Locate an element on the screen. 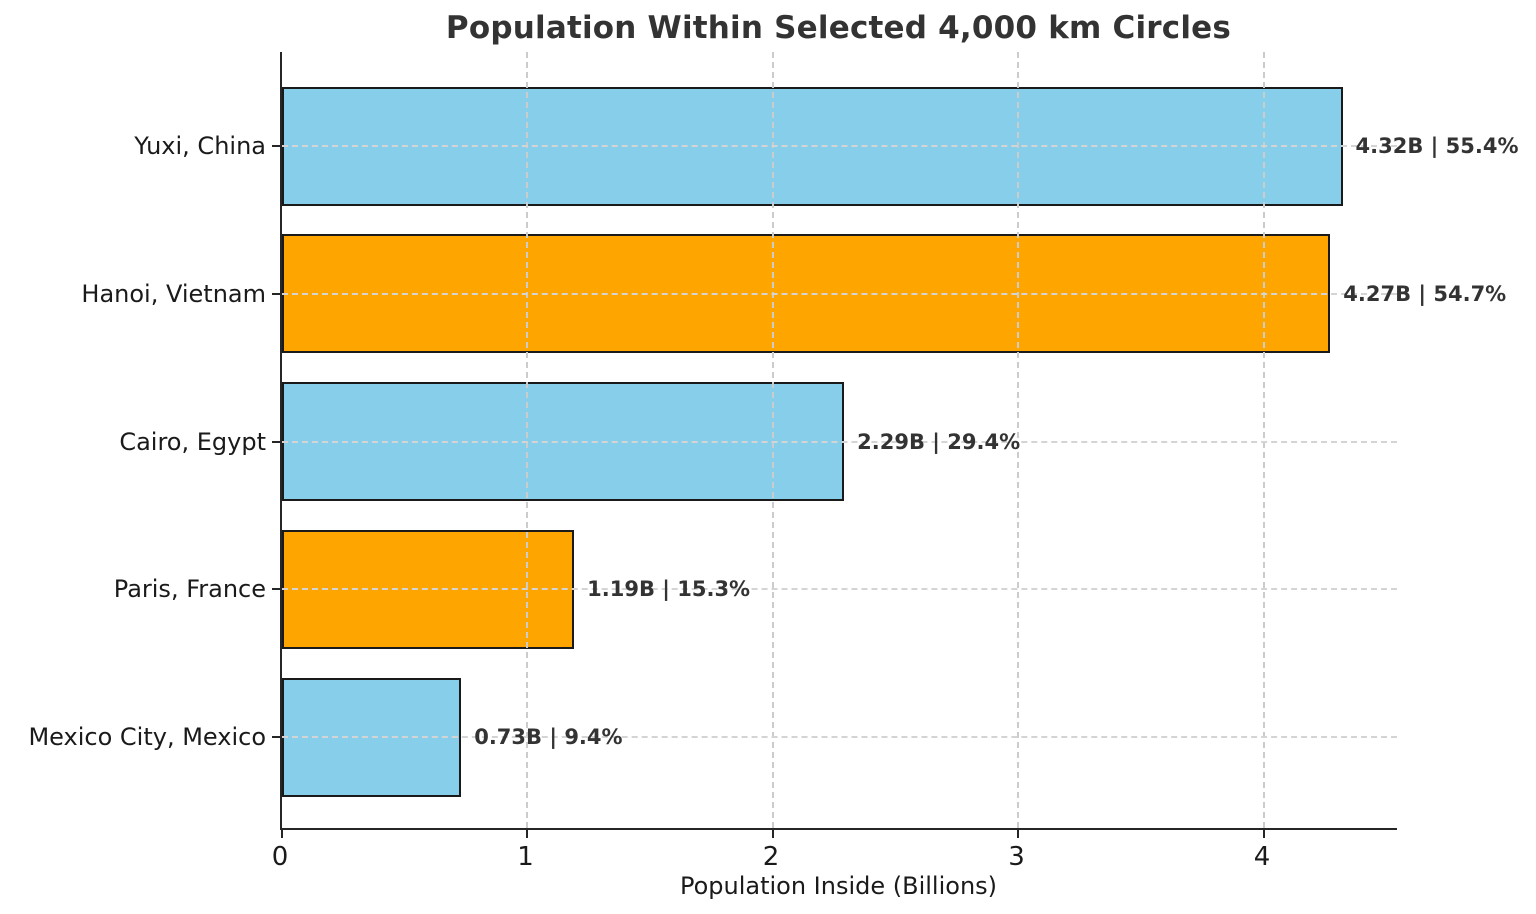 The width and height of the screenshot is (1536, 914). x-axis-label: Population Inside (Billions) is located at coordinates (838, 886).